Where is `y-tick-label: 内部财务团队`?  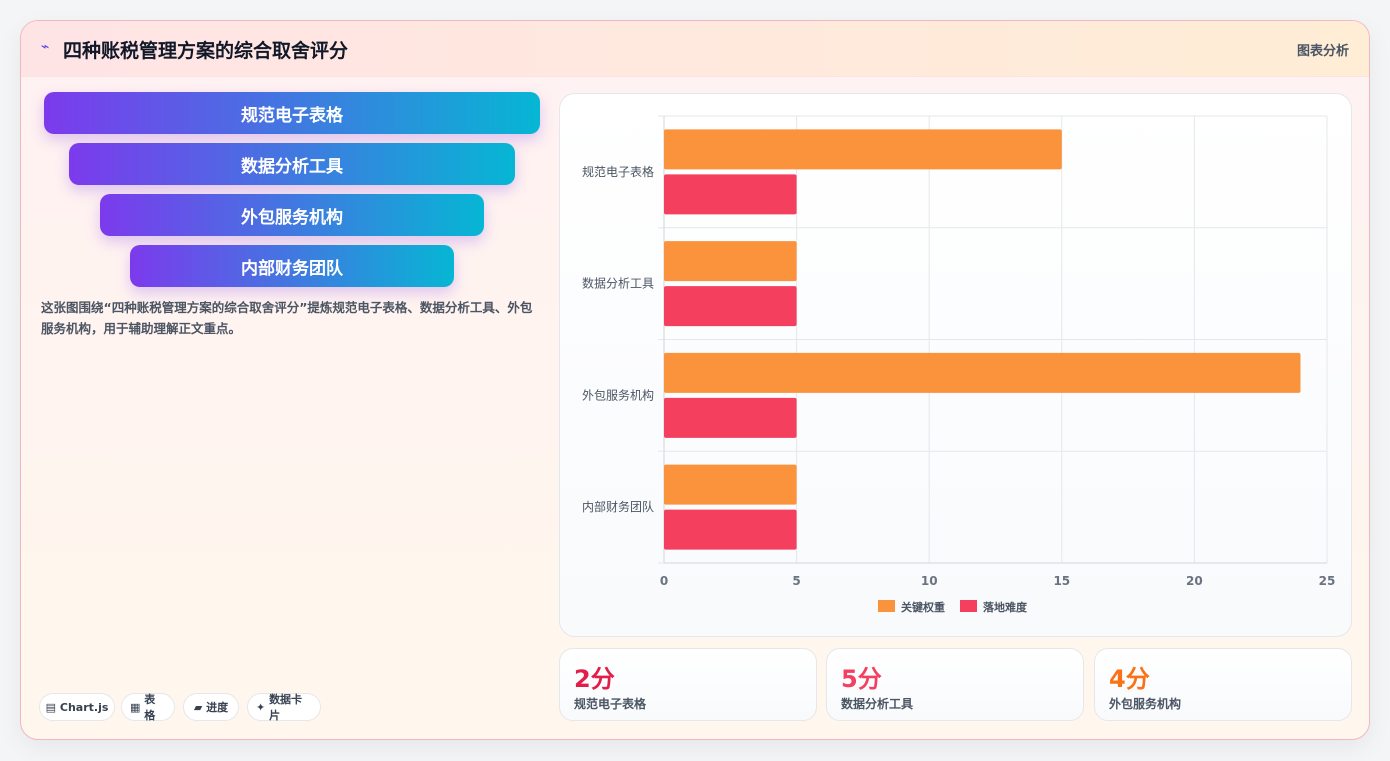 y-tick-label: 内部财务团队 is located at coordinates (618, 506).